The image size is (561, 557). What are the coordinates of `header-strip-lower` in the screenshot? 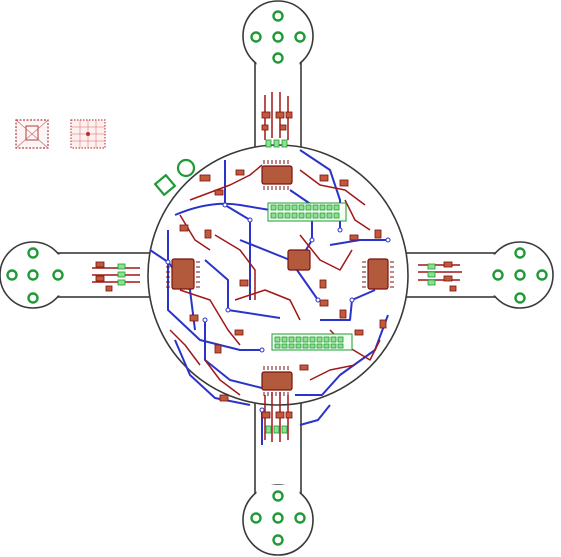 It's located at (312, 342).